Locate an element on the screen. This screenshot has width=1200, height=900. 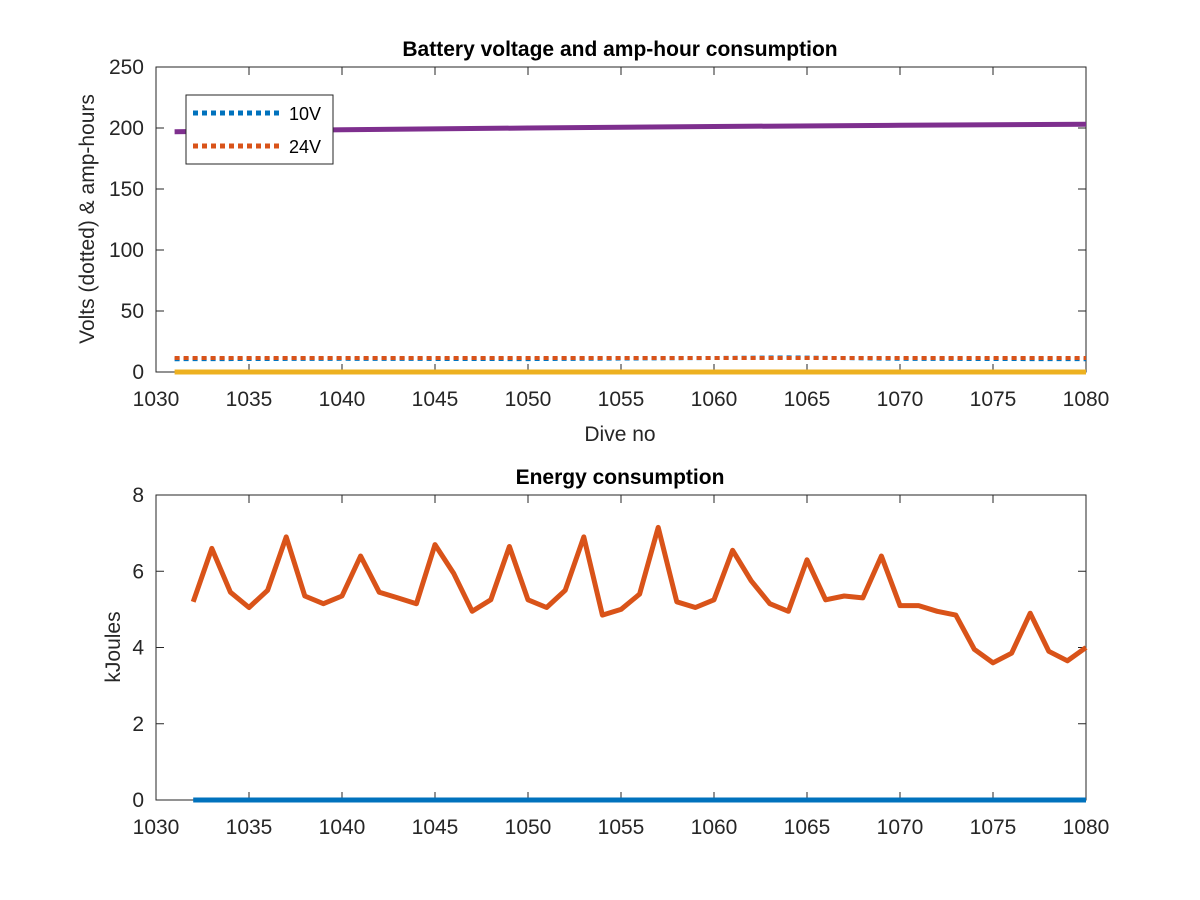
voltage-x-tick-label: 1030 is located at coordinates (156, 399).